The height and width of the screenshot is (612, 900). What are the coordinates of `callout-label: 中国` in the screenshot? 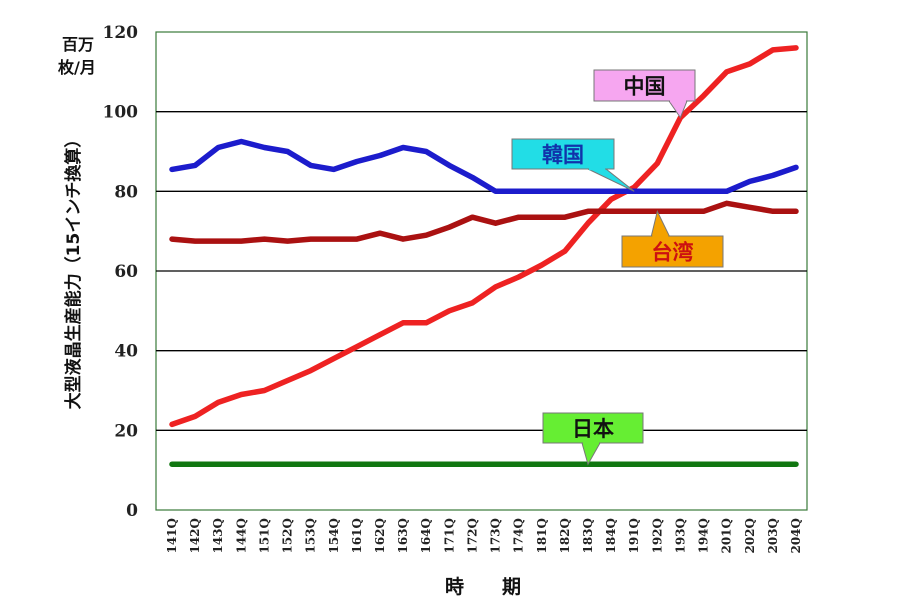 It's located at (645, 87).